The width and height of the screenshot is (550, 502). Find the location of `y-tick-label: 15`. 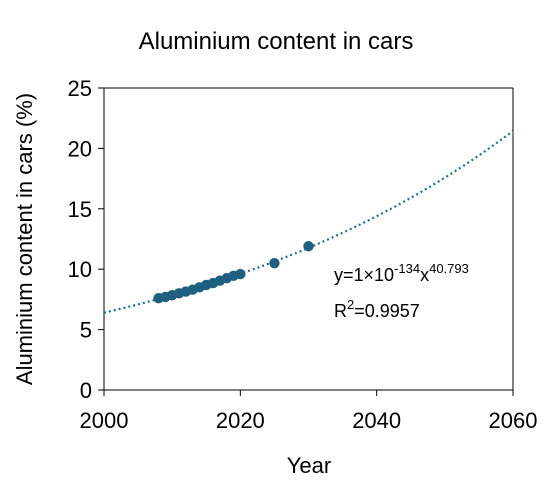

y-tick-label: 15 is located at coordinates (80, 209).